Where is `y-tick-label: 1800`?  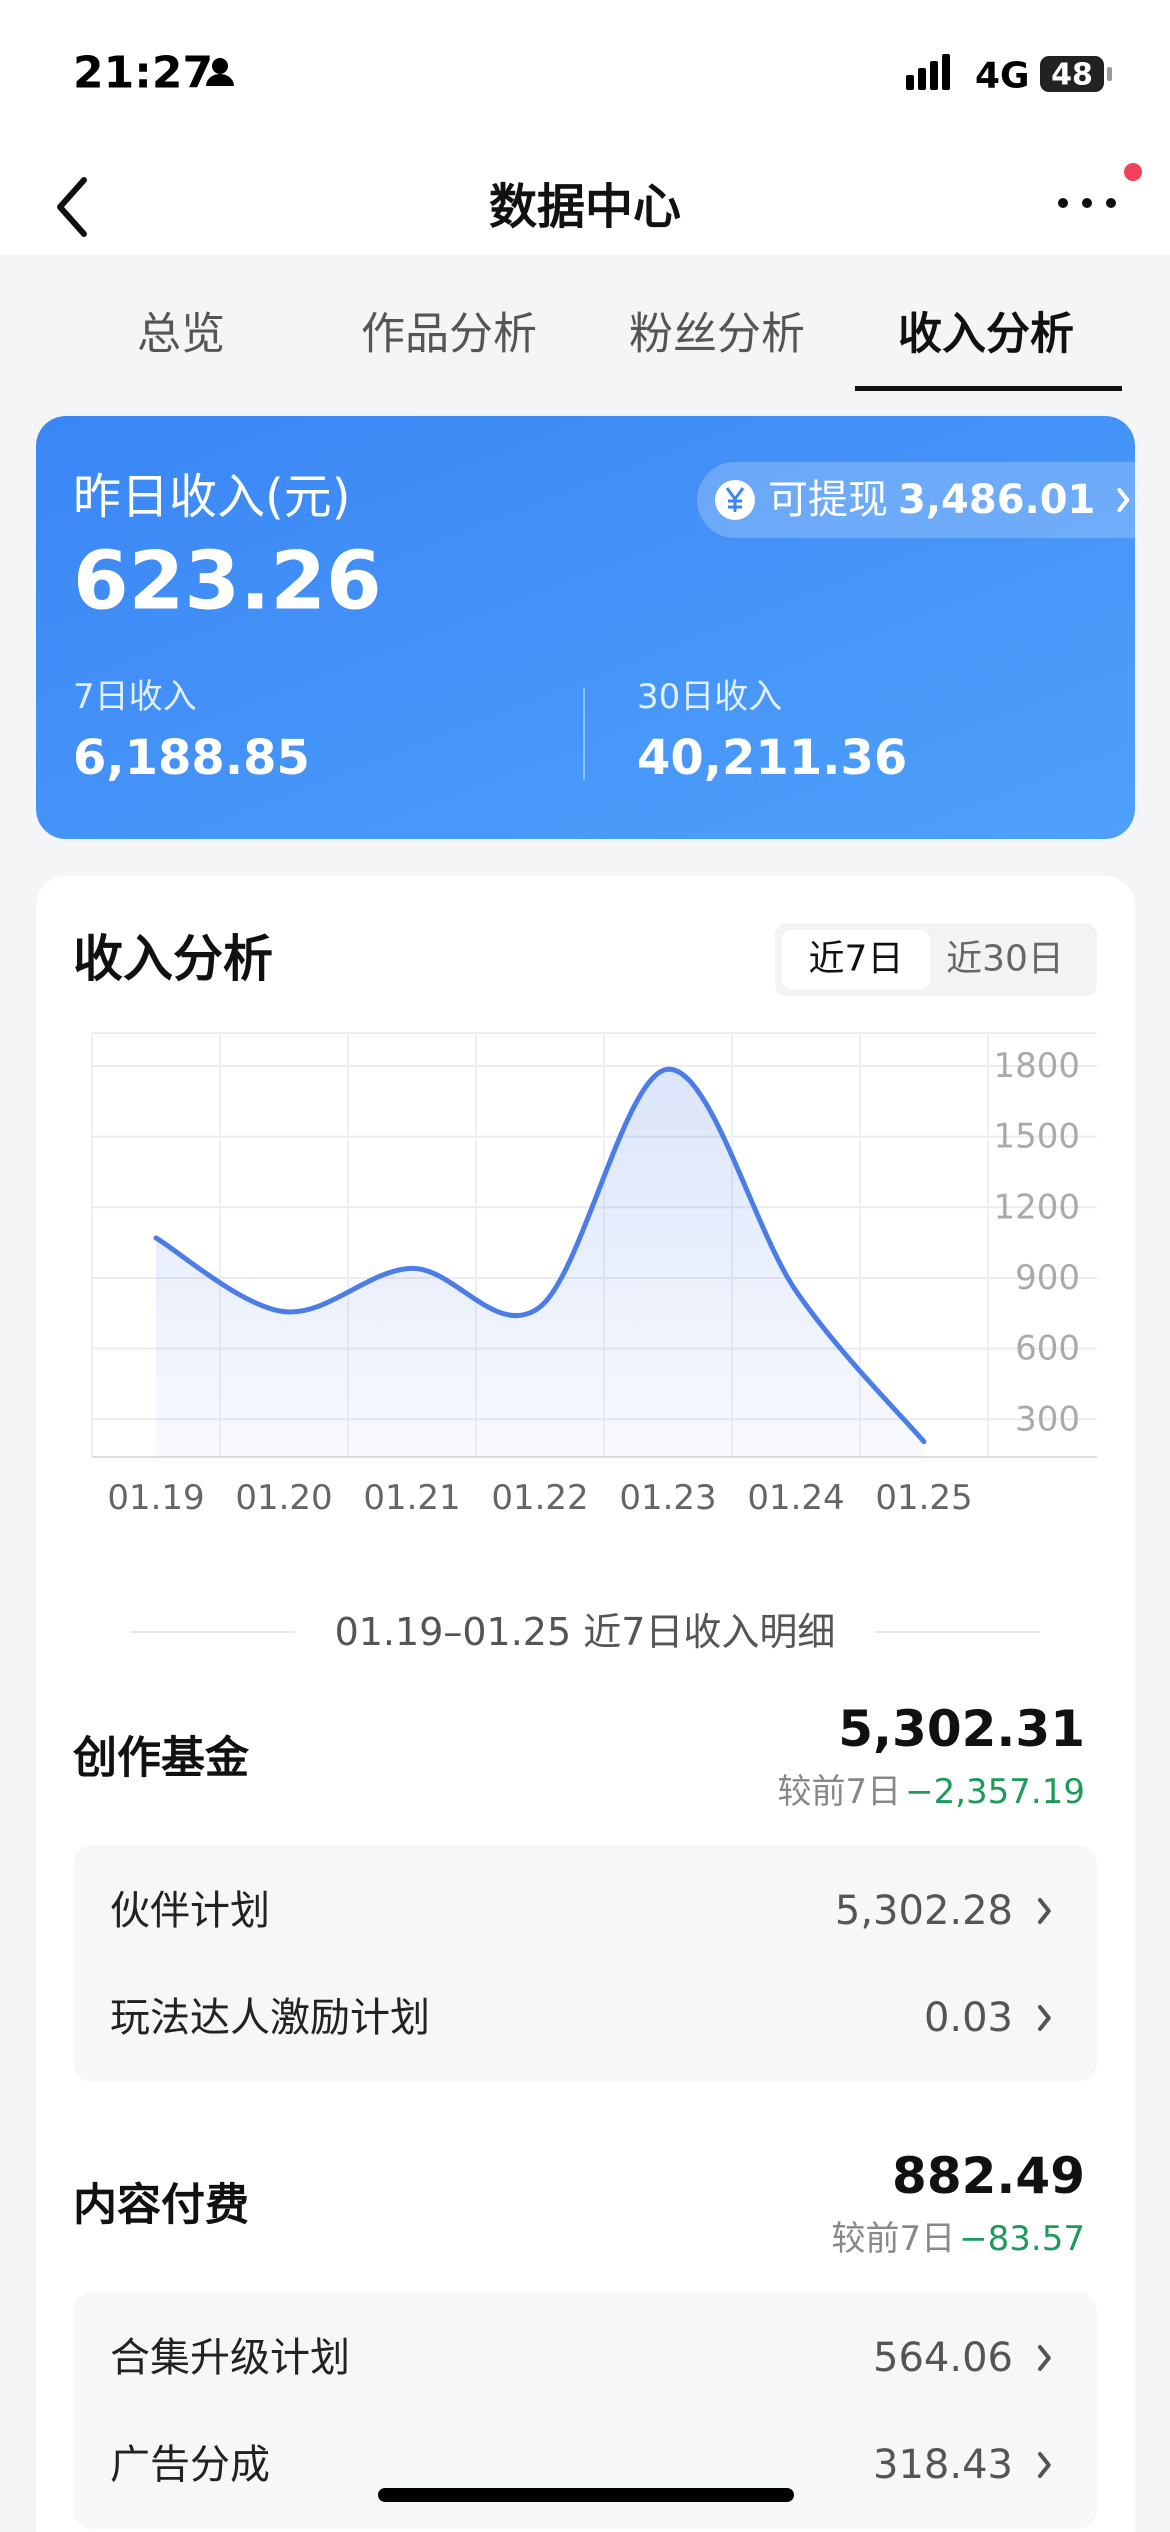 y-tick-label: 1800 is located at coordinates (1036, 1066).